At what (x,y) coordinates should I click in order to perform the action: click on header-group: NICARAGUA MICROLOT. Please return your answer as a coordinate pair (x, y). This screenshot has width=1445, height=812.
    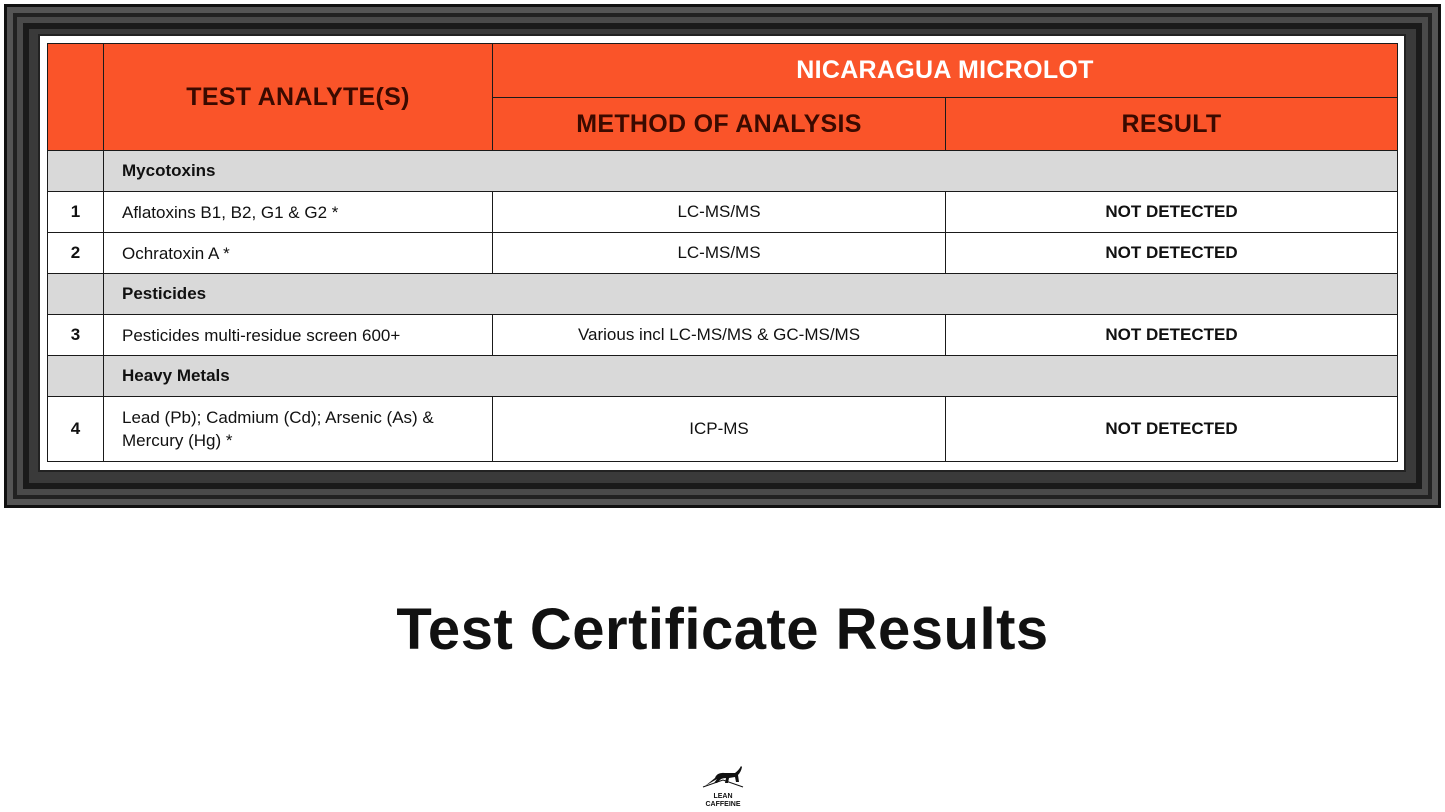
    Looking at the image, I should click on (945, 70).